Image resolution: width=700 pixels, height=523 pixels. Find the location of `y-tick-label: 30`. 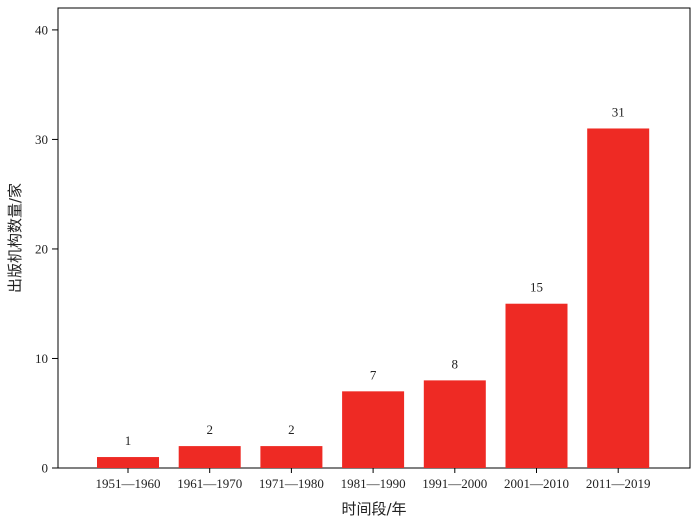

y-tick-label: 30 is located at coordinates (41, 139).